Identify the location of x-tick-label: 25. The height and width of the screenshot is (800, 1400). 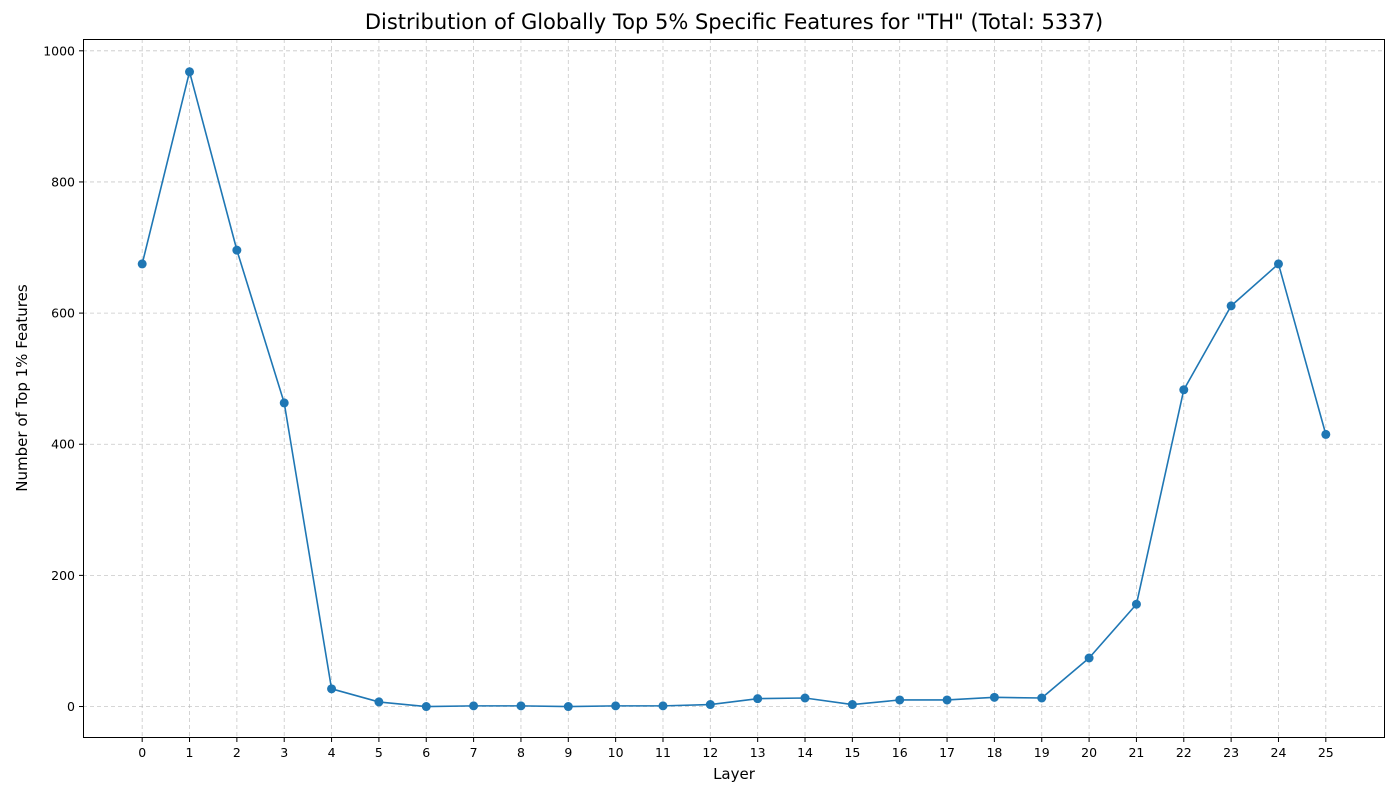
(1326, 752).